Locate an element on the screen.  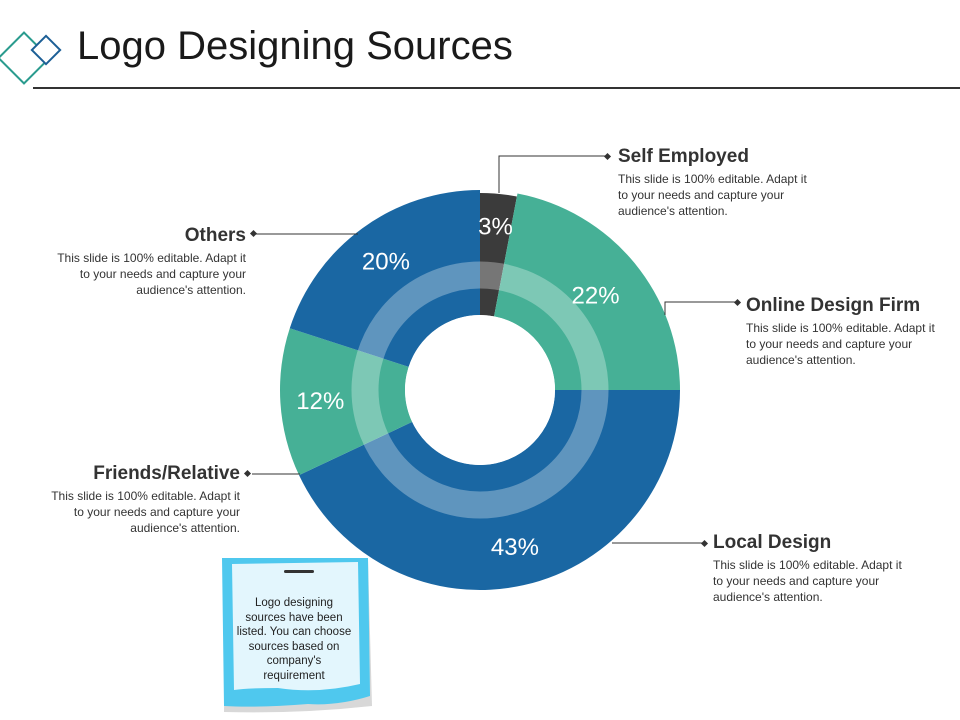
inner-highlight-ring is located at coordinates (480, 390).